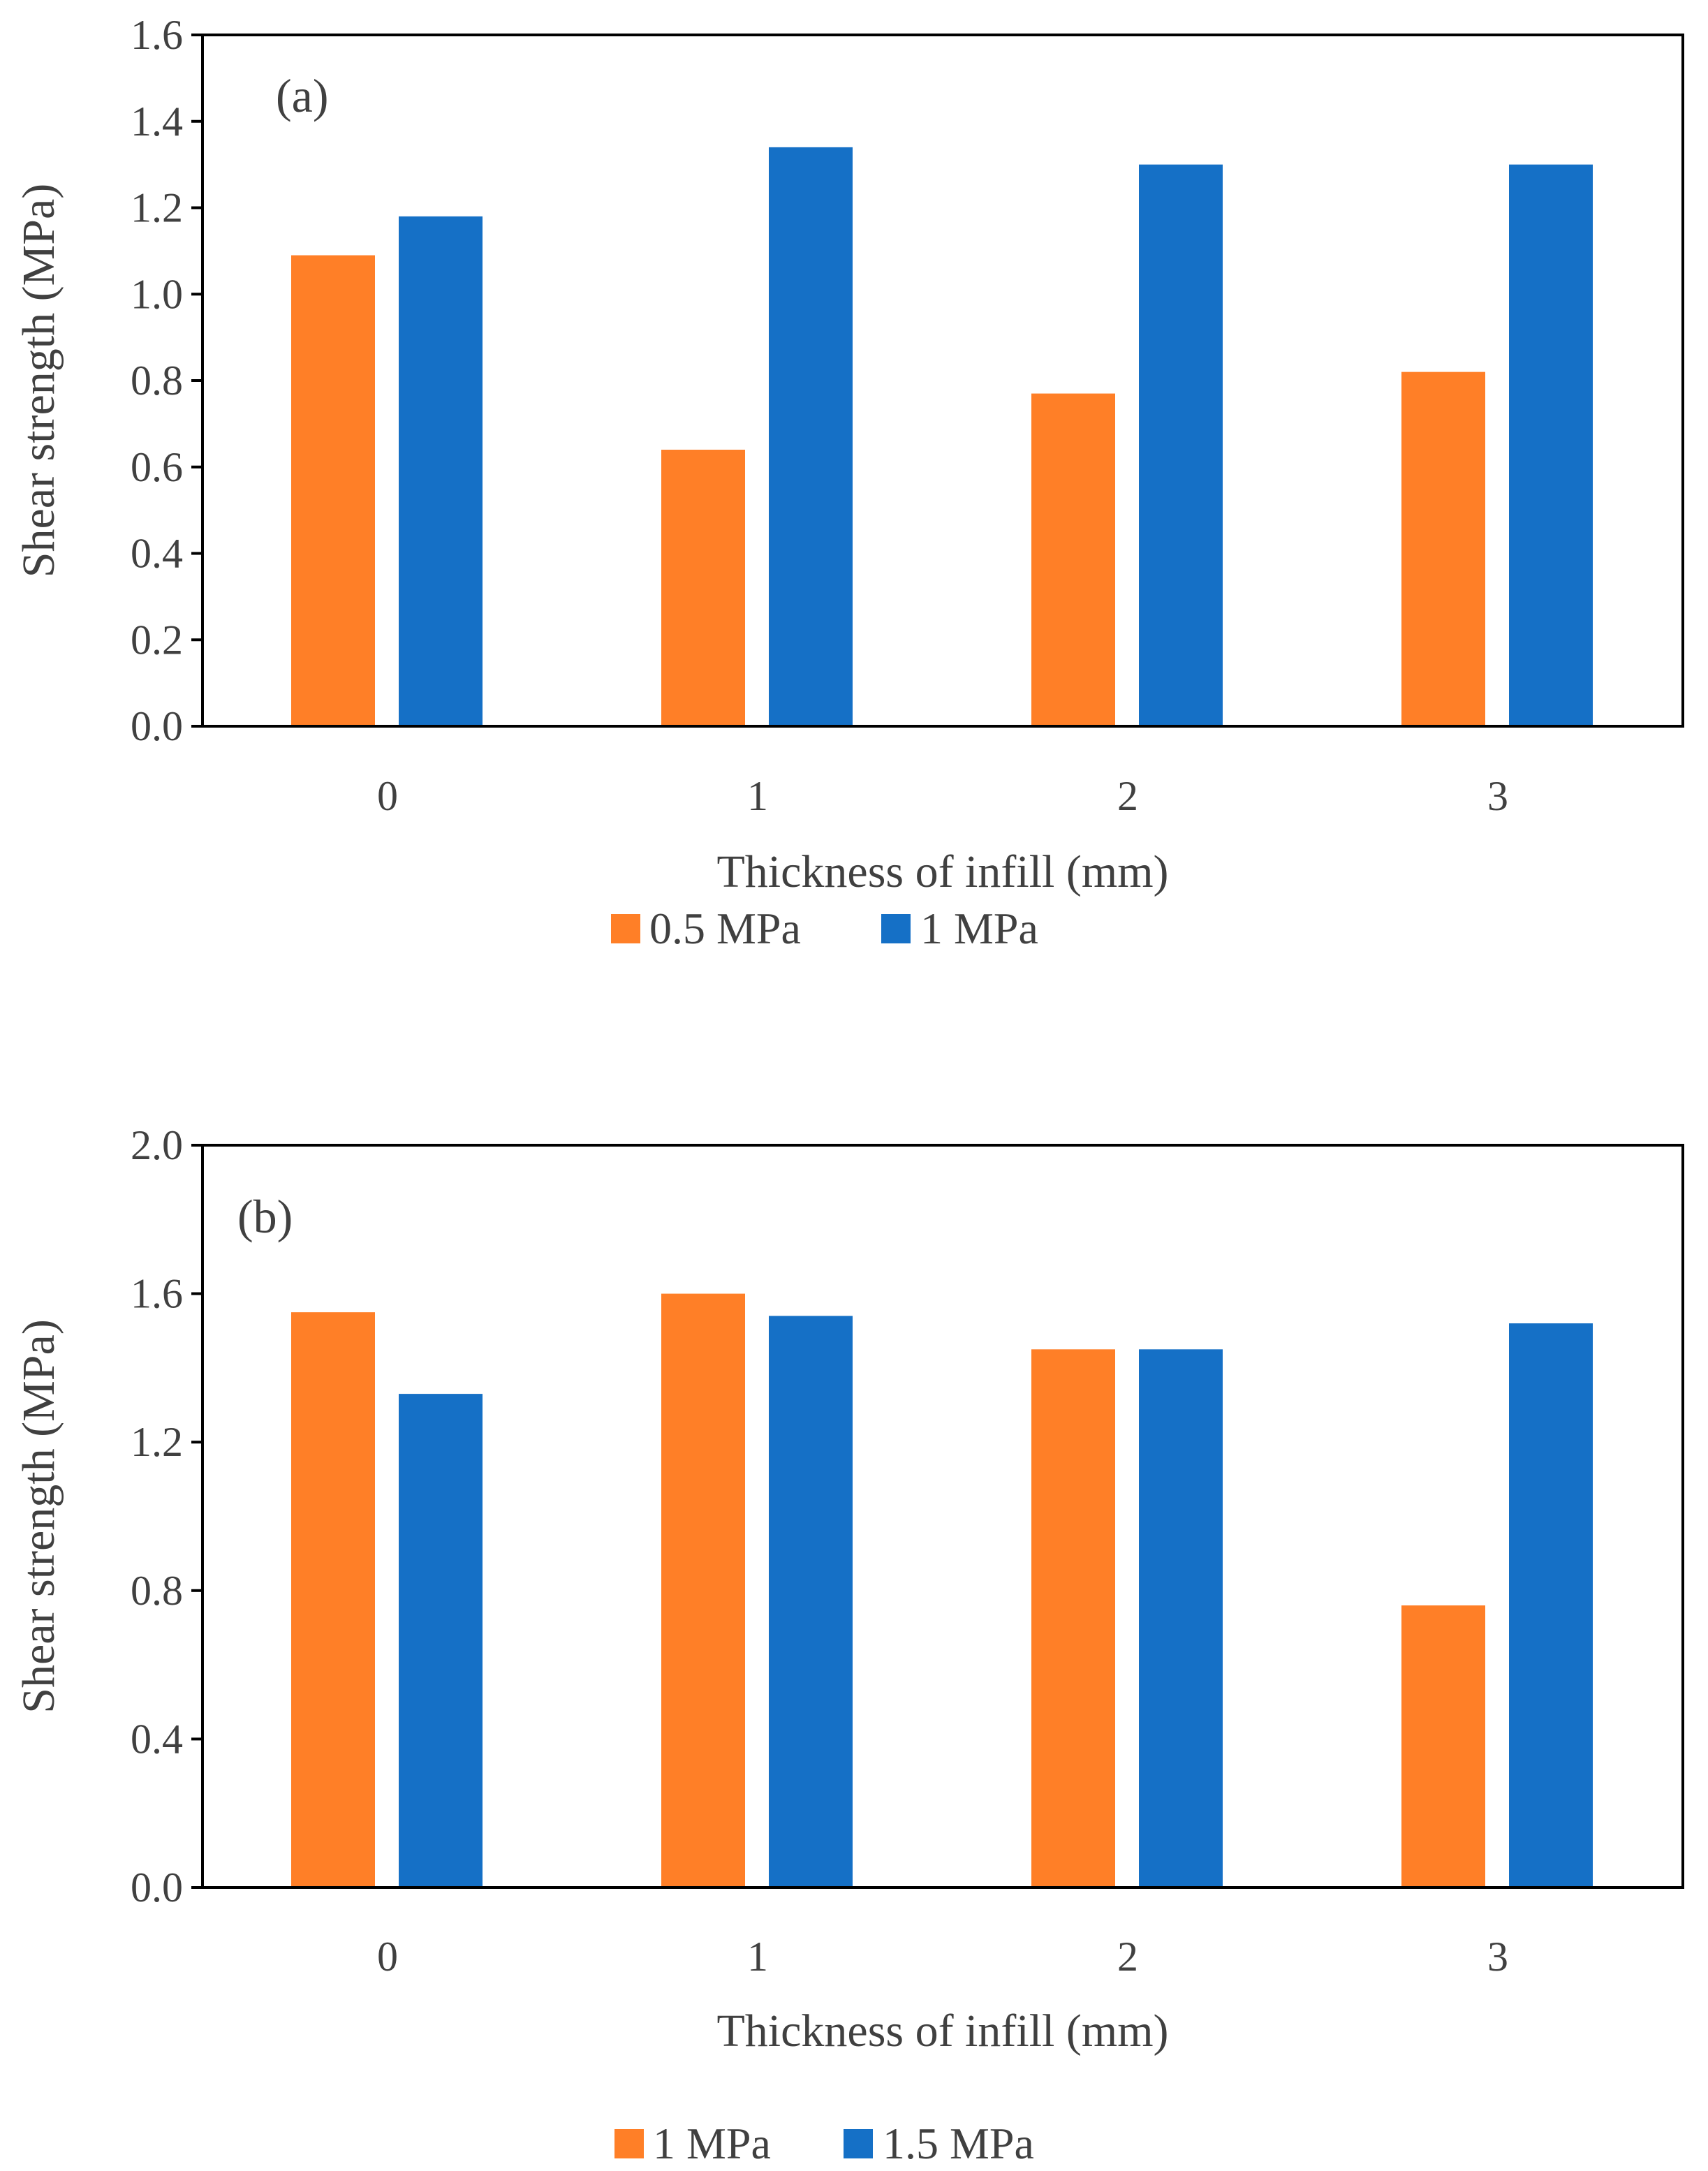 The image size is (1708, 2171). I want to click on panel-label: (b), so click(265, 1216).